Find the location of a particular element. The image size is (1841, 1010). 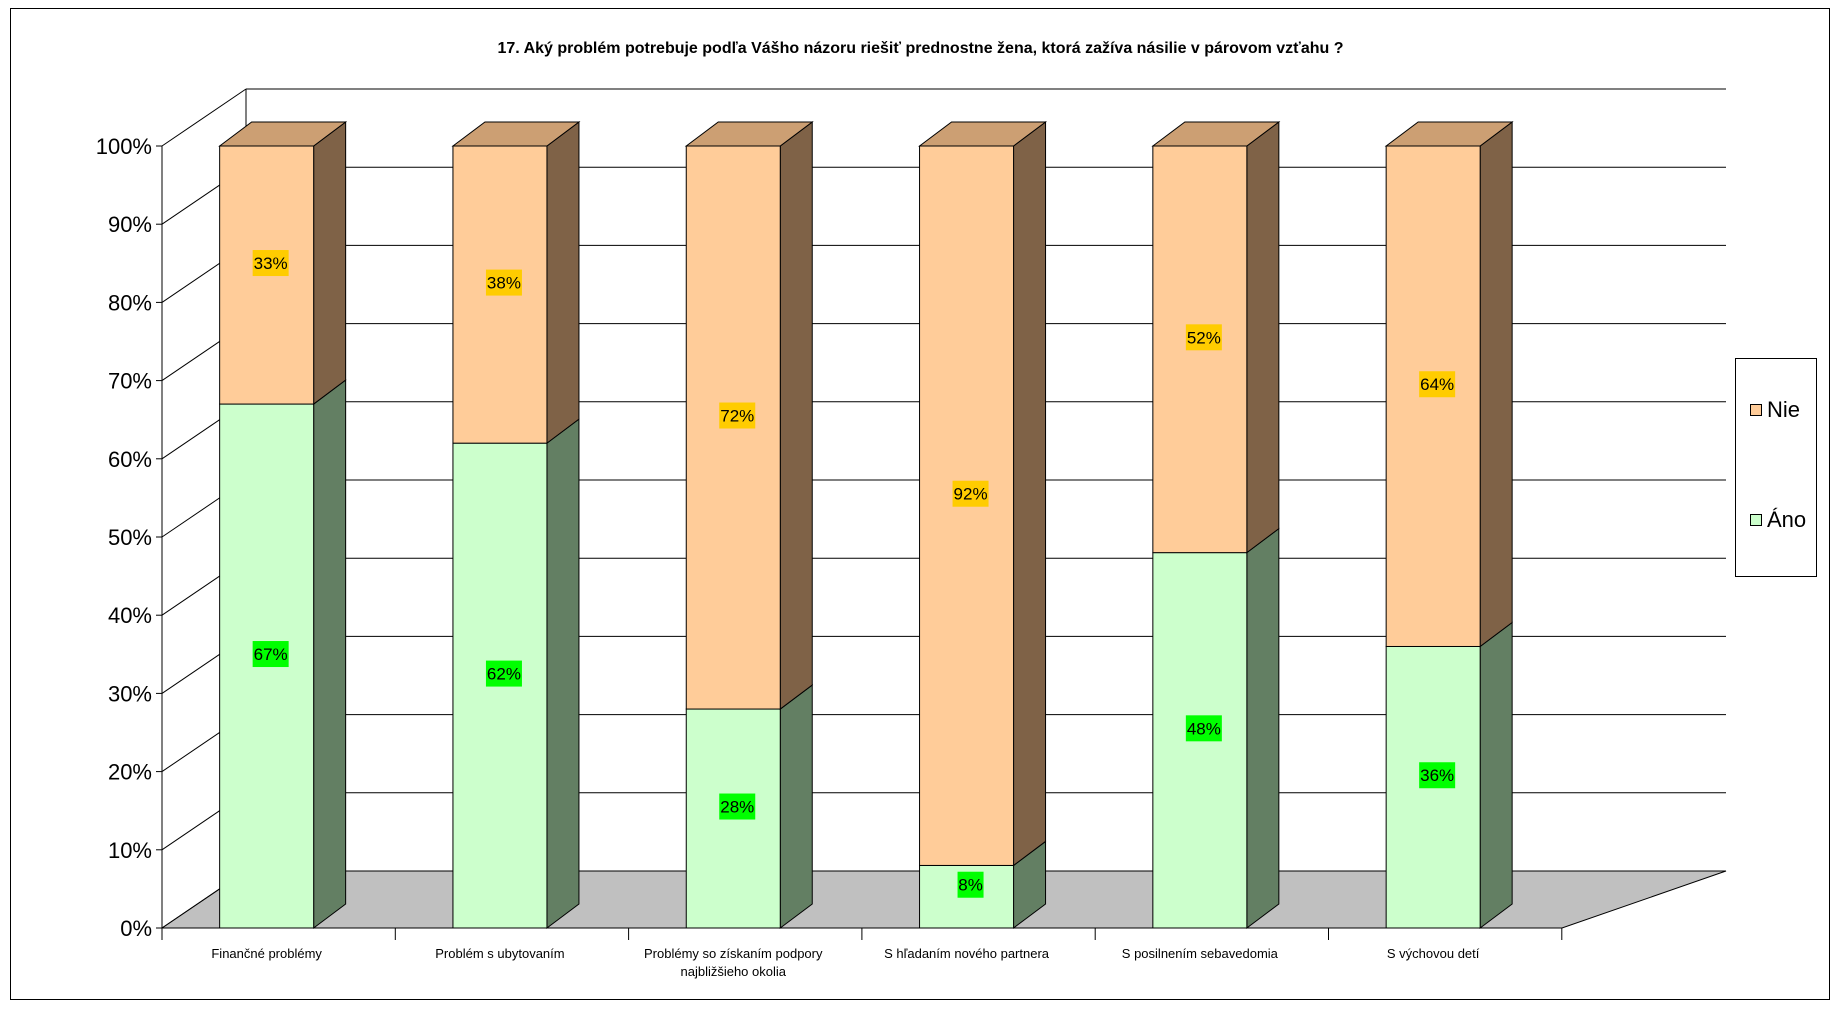

data-label: 62% is located at coordinates (504, 674).